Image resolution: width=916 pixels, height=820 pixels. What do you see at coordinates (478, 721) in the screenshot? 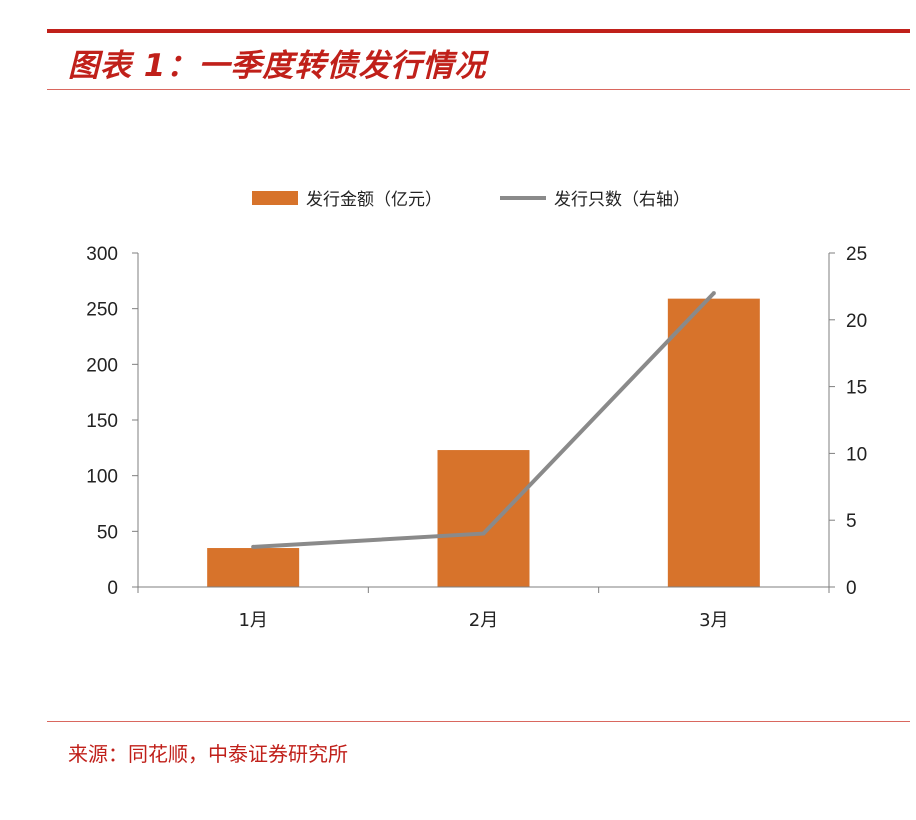
I see `footer-rule` at bounding box center [478, 721].